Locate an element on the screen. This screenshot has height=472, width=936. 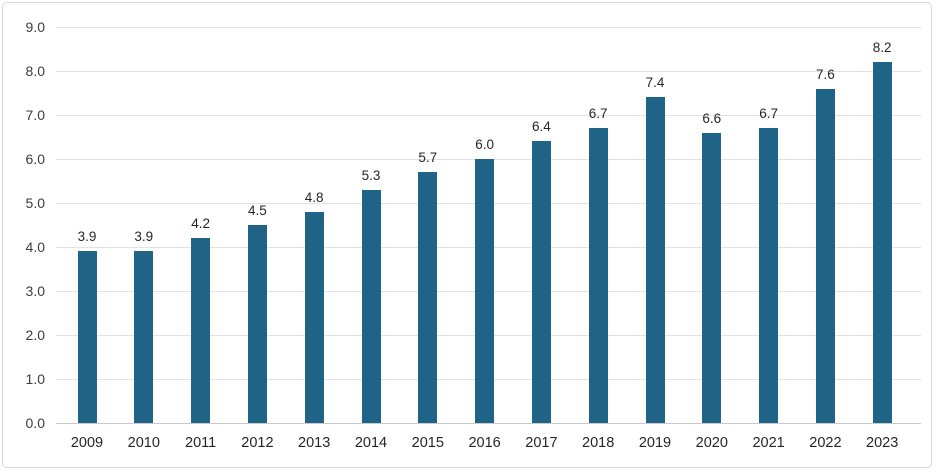
x-tick-label: 2017 is located at coordinates (541, 443).